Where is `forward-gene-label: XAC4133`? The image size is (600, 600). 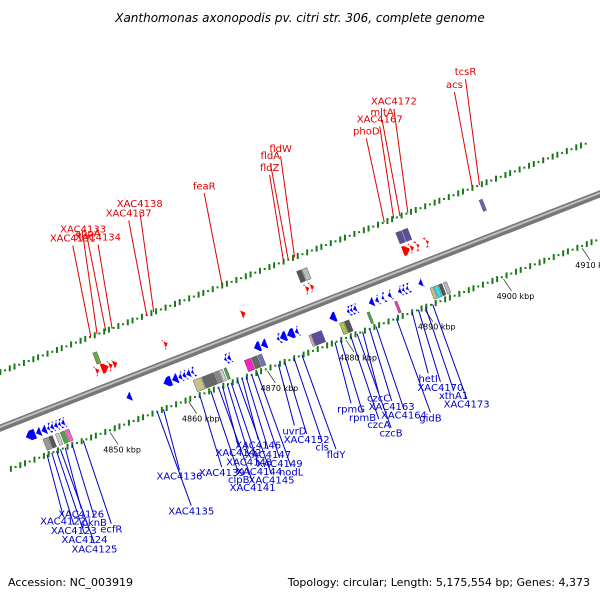
forward-gene-label: XAC4133 is located at coordinates (83, 230).